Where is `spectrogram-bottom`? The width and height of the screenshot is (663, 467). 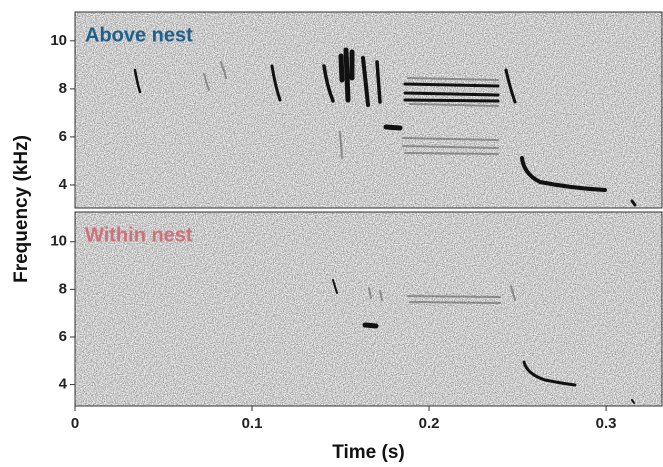
spectrogram-bottom is located at coordinates (483, 341).